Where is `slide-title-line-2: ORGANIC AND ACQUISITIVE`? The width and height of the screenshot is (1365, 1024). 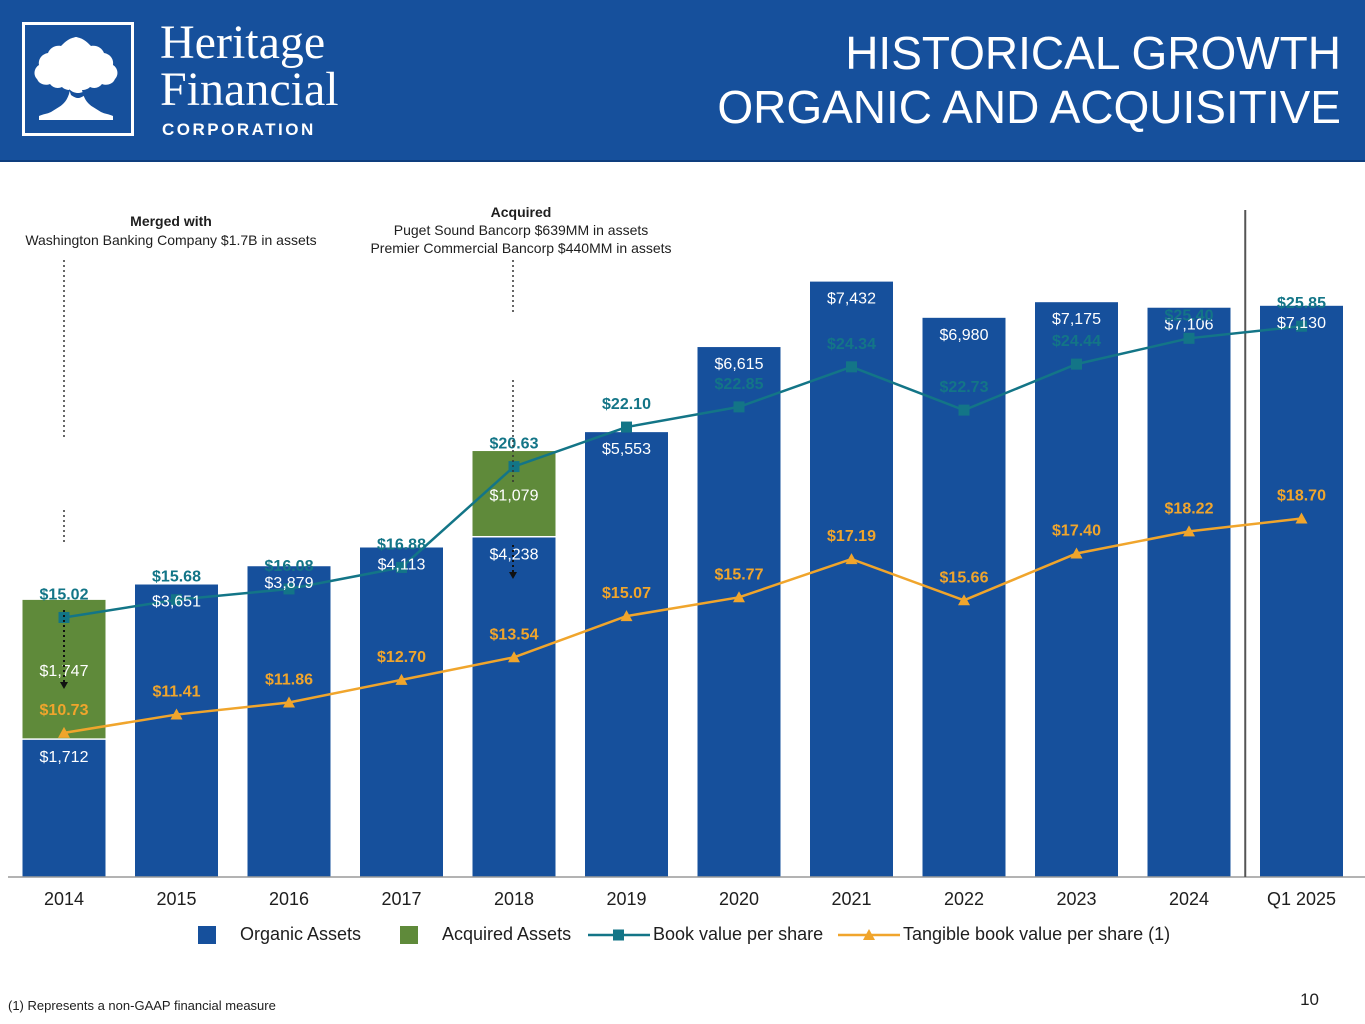 slide-title-line-2: ORGANIC AND ACQUISITIVE is located at coordinates (1029, 107).